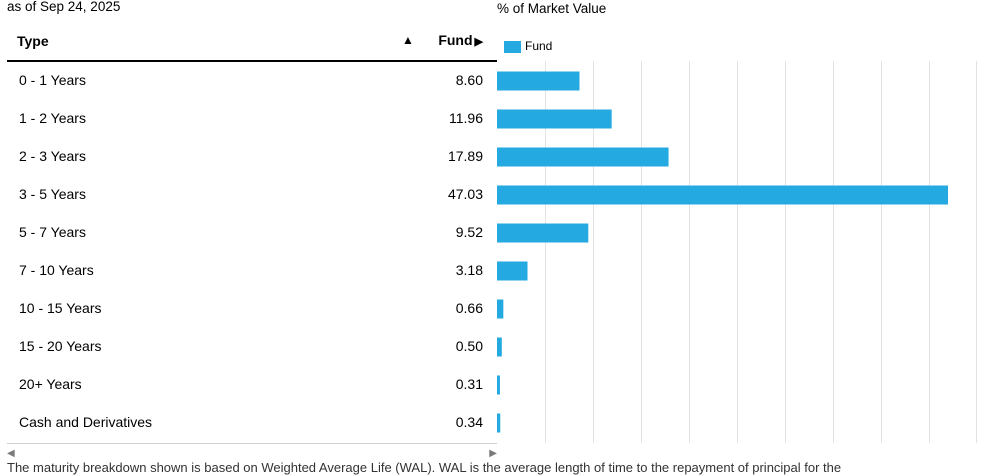  Describe the element at coordinates (252, 443) in the screenshot. I see `scrollbar-track` at that location.